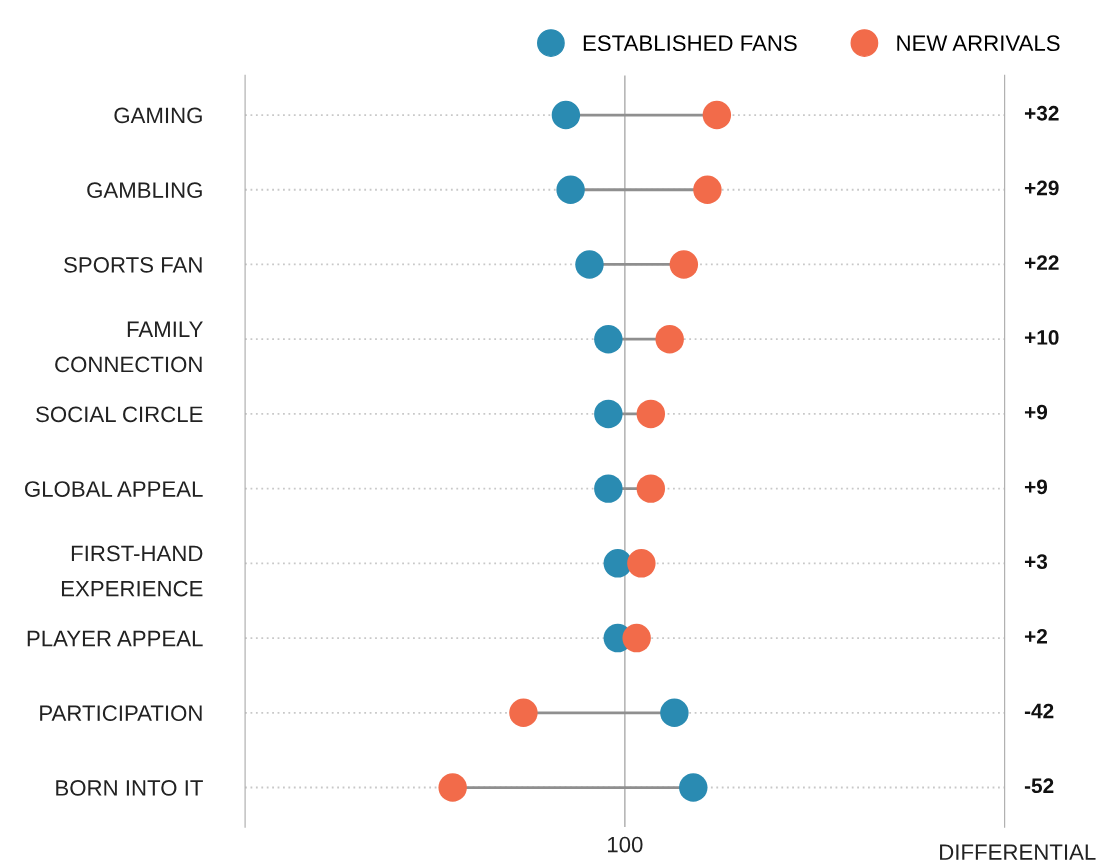  Describe the element at coordinates (115, 638) in the screenshot. I see `y-tick-label: PLAYER APPEAL` at that location.